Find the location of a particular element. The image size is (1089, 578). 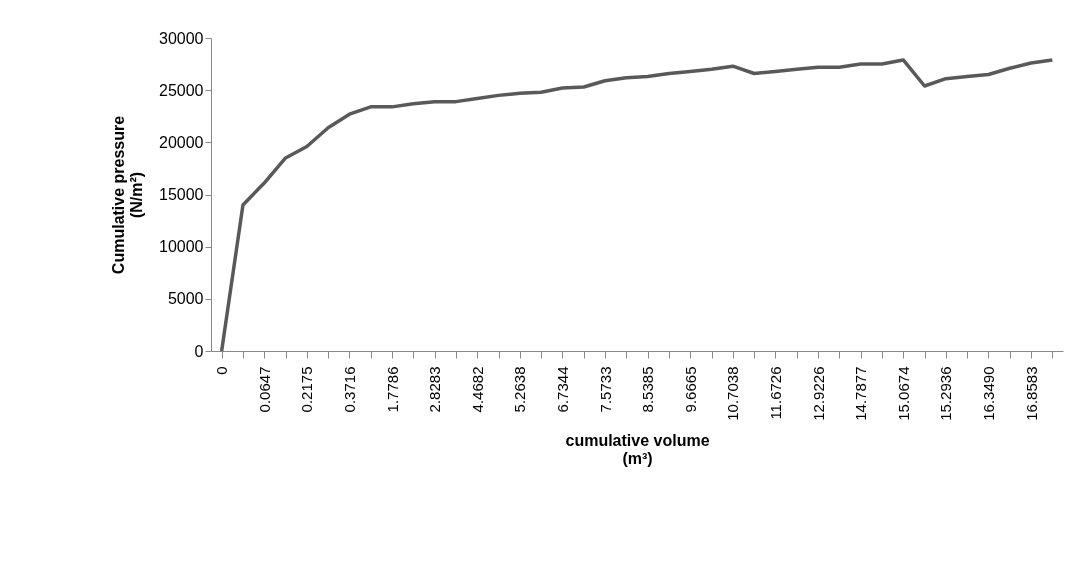

x-tick-label: 5.2638 is located at coordinates (520, 389).